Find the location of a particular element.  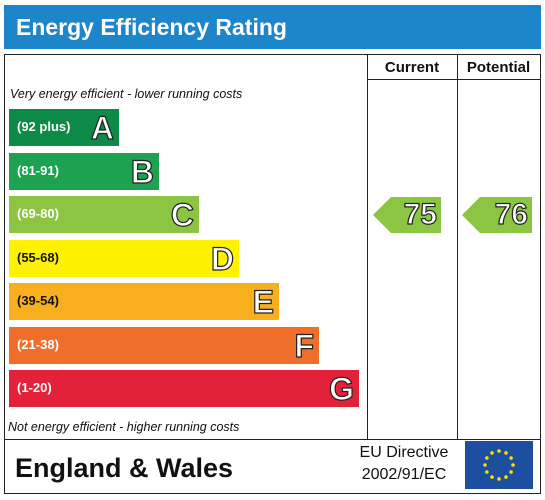

footer-divider is located at coordinates (272, 439).